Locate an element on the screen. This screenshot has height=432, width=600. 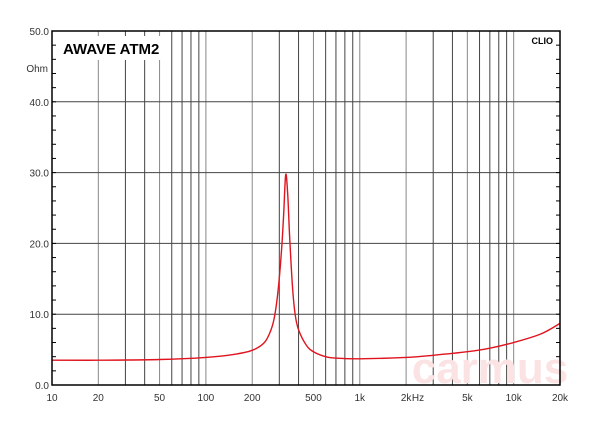
y-tick-label: 30.0 is located at coordinates (40, 174).